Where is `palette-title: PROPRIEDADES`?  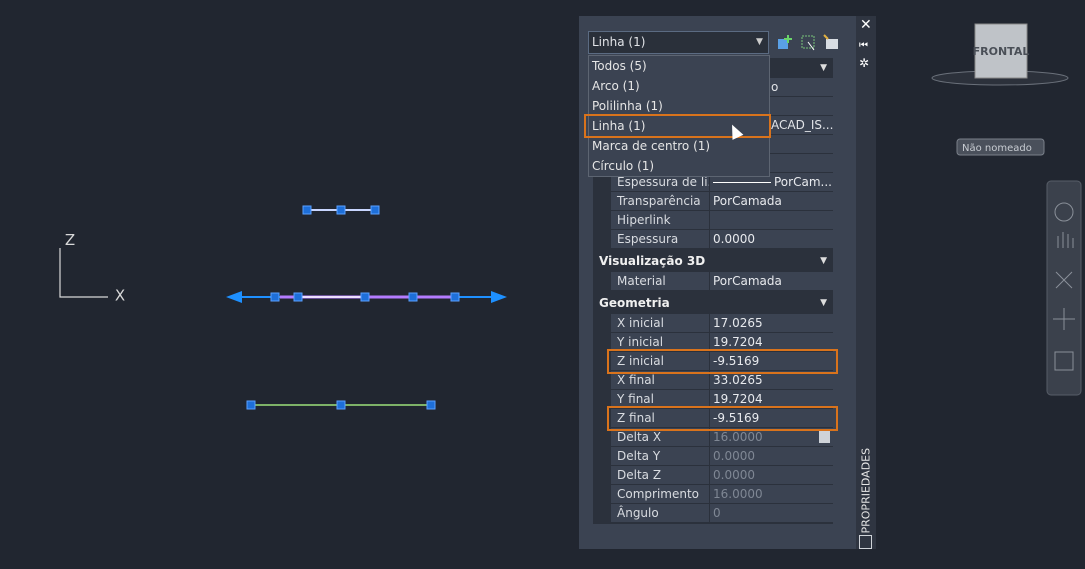
palette-title: PROPRIEDADES is located at coordinates (866, 490).